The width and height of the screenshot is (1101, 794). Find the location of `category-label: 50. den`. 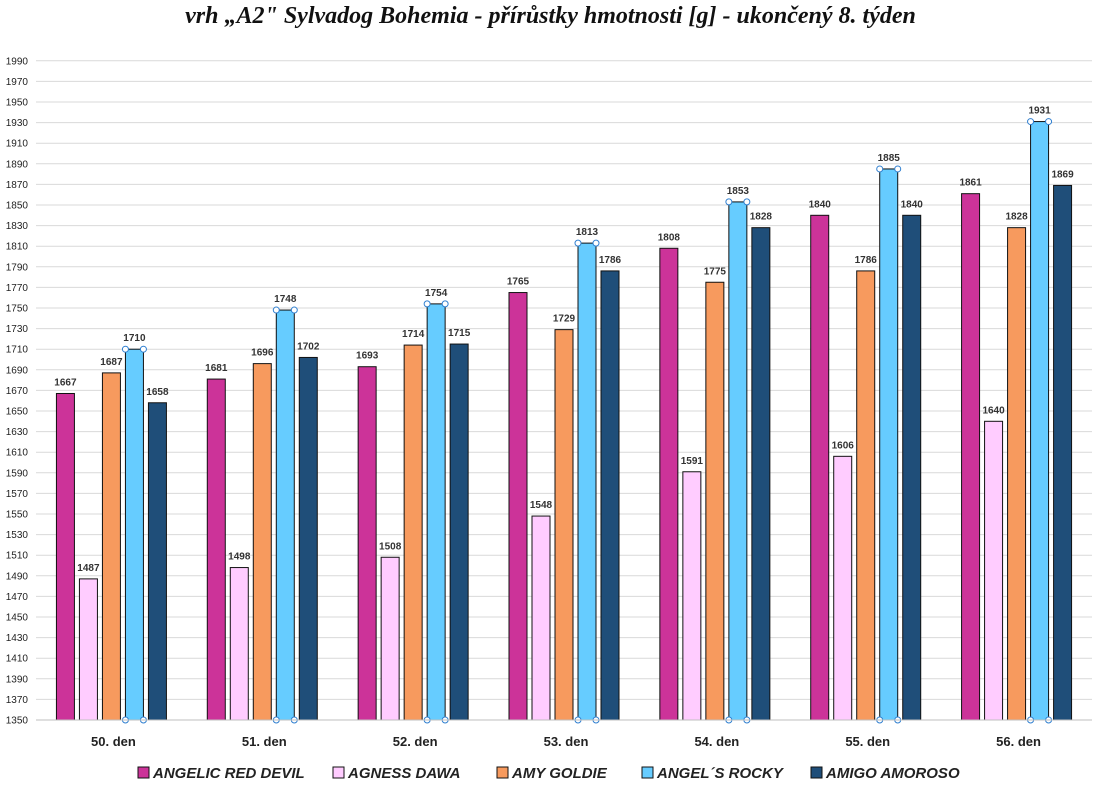

category-label: 50. den is located at coordinates (113, 741).